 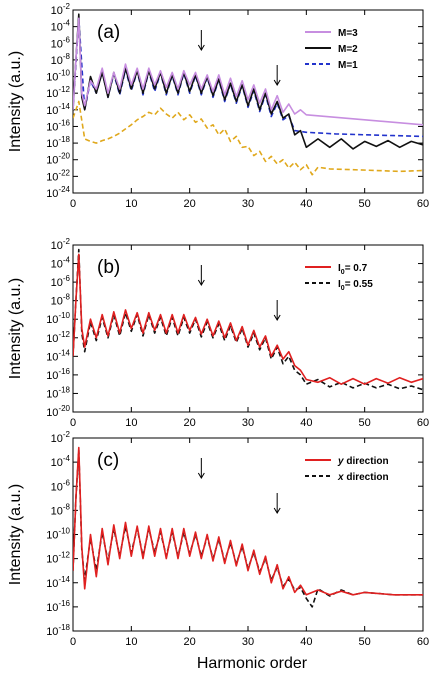 What do you see at coordinates (363, 477) in the screenshot?
I see `legend-label: x direction` at bounding box center [363, 477].